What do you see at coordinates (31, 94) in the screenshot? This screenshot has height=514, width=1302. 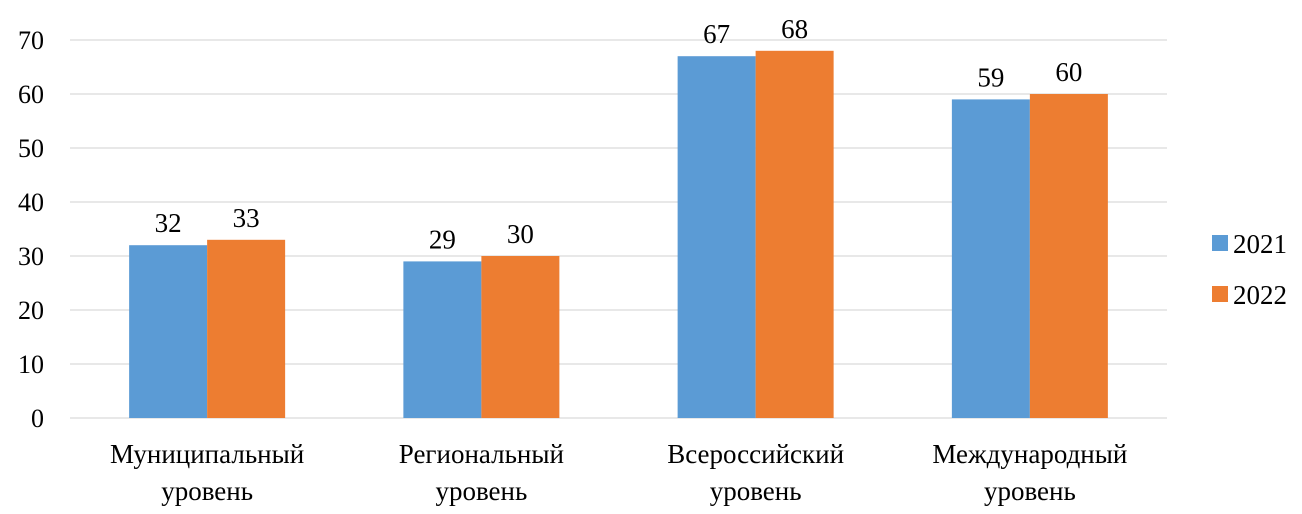 I see `y-tick-label: 60` at bounding box center [31, 94].